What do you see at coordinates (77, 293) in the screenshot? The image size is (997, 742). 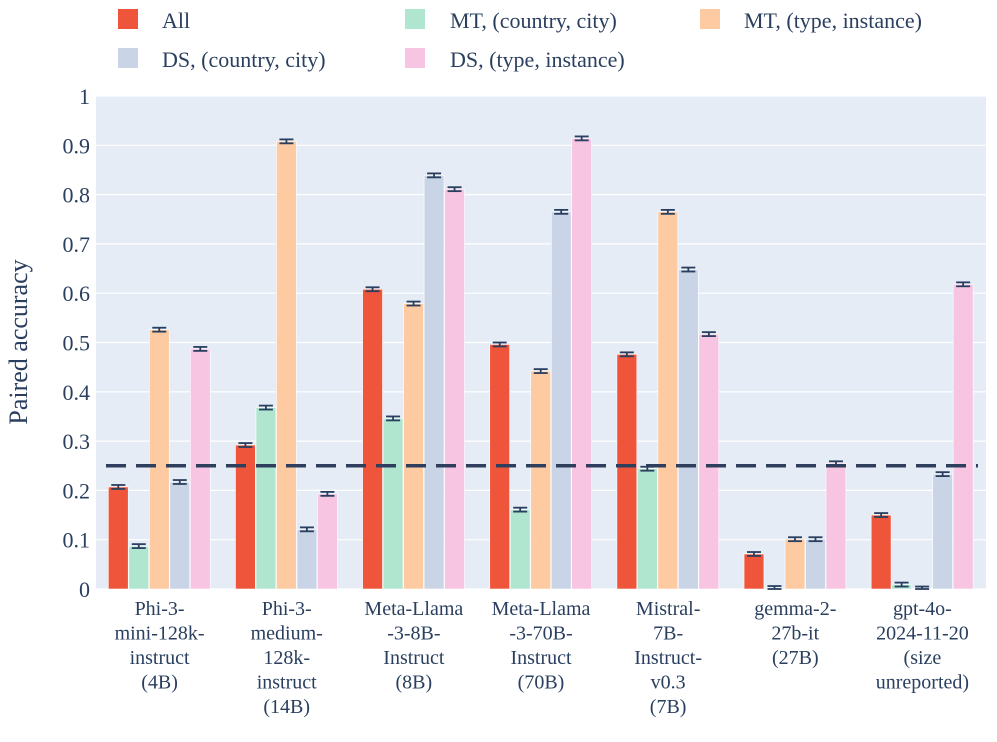 I see `y-tick-label: 0.6` at bounding box center [77, 293].